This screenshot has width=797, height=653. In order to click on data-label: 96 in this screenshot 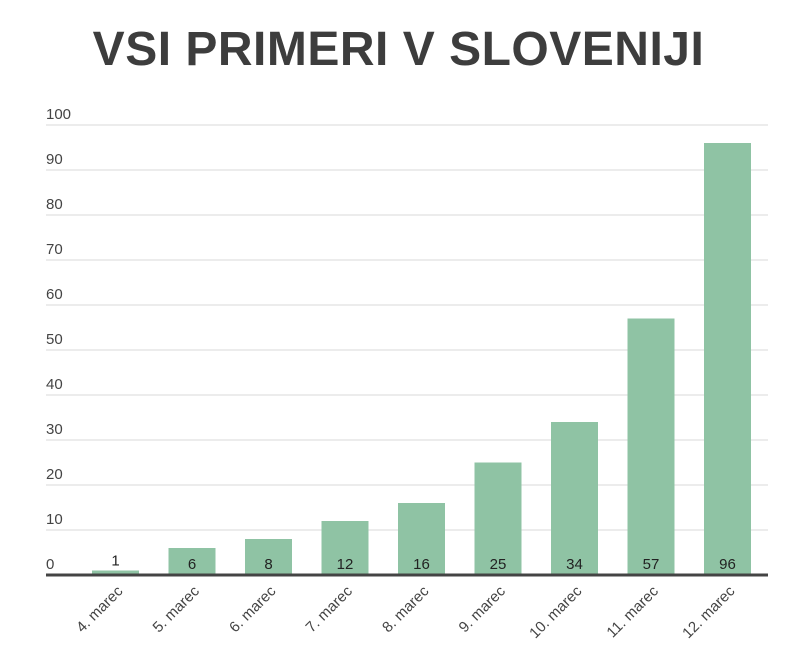, I will do `click(727, 564)`.